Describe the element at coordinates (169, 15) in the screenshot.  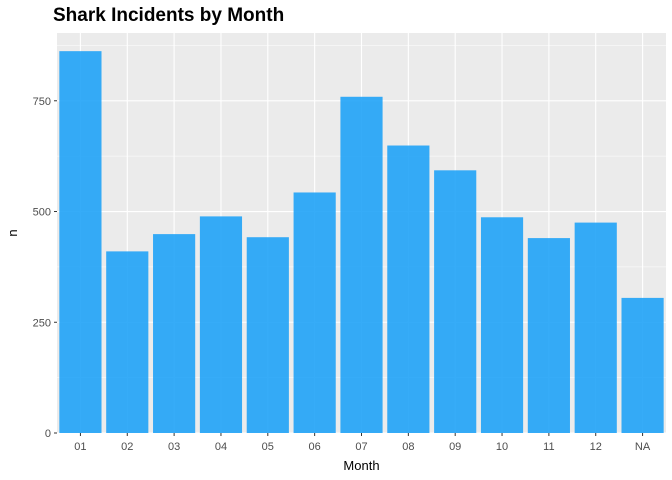
I see `chart-title: Shark Incidents by Month` at that location.